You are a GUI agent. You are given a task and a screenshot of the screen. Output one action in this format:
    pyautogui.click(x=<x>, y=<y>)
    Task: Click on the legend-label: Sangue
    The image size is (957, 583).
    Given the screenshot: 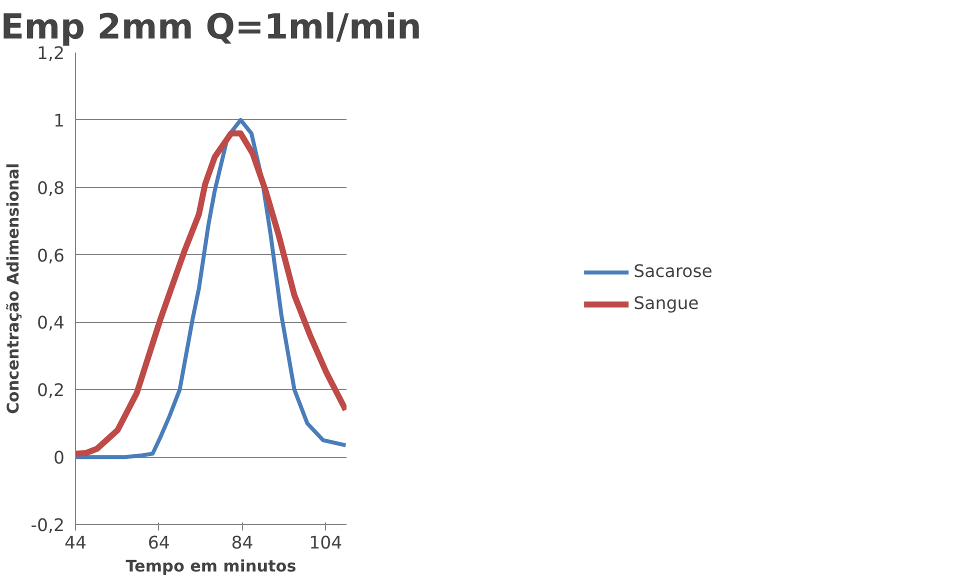 What is the action you would take?
    pyautogui.click(x=666, y=304)
    